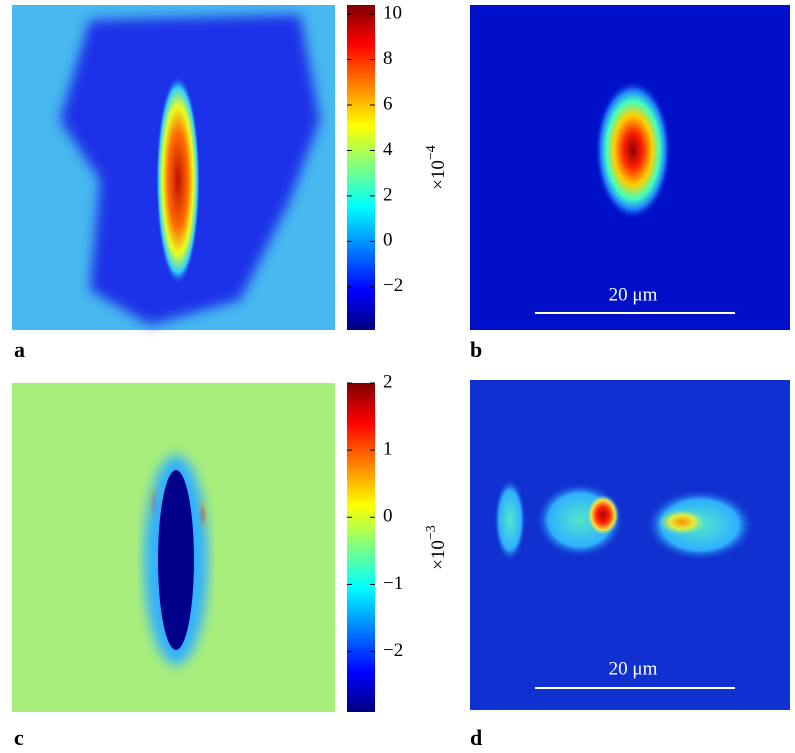  Describe the element at coordinates (392, 12) in the screenshot. I see `colorbar-tick-label: 10` at that location.